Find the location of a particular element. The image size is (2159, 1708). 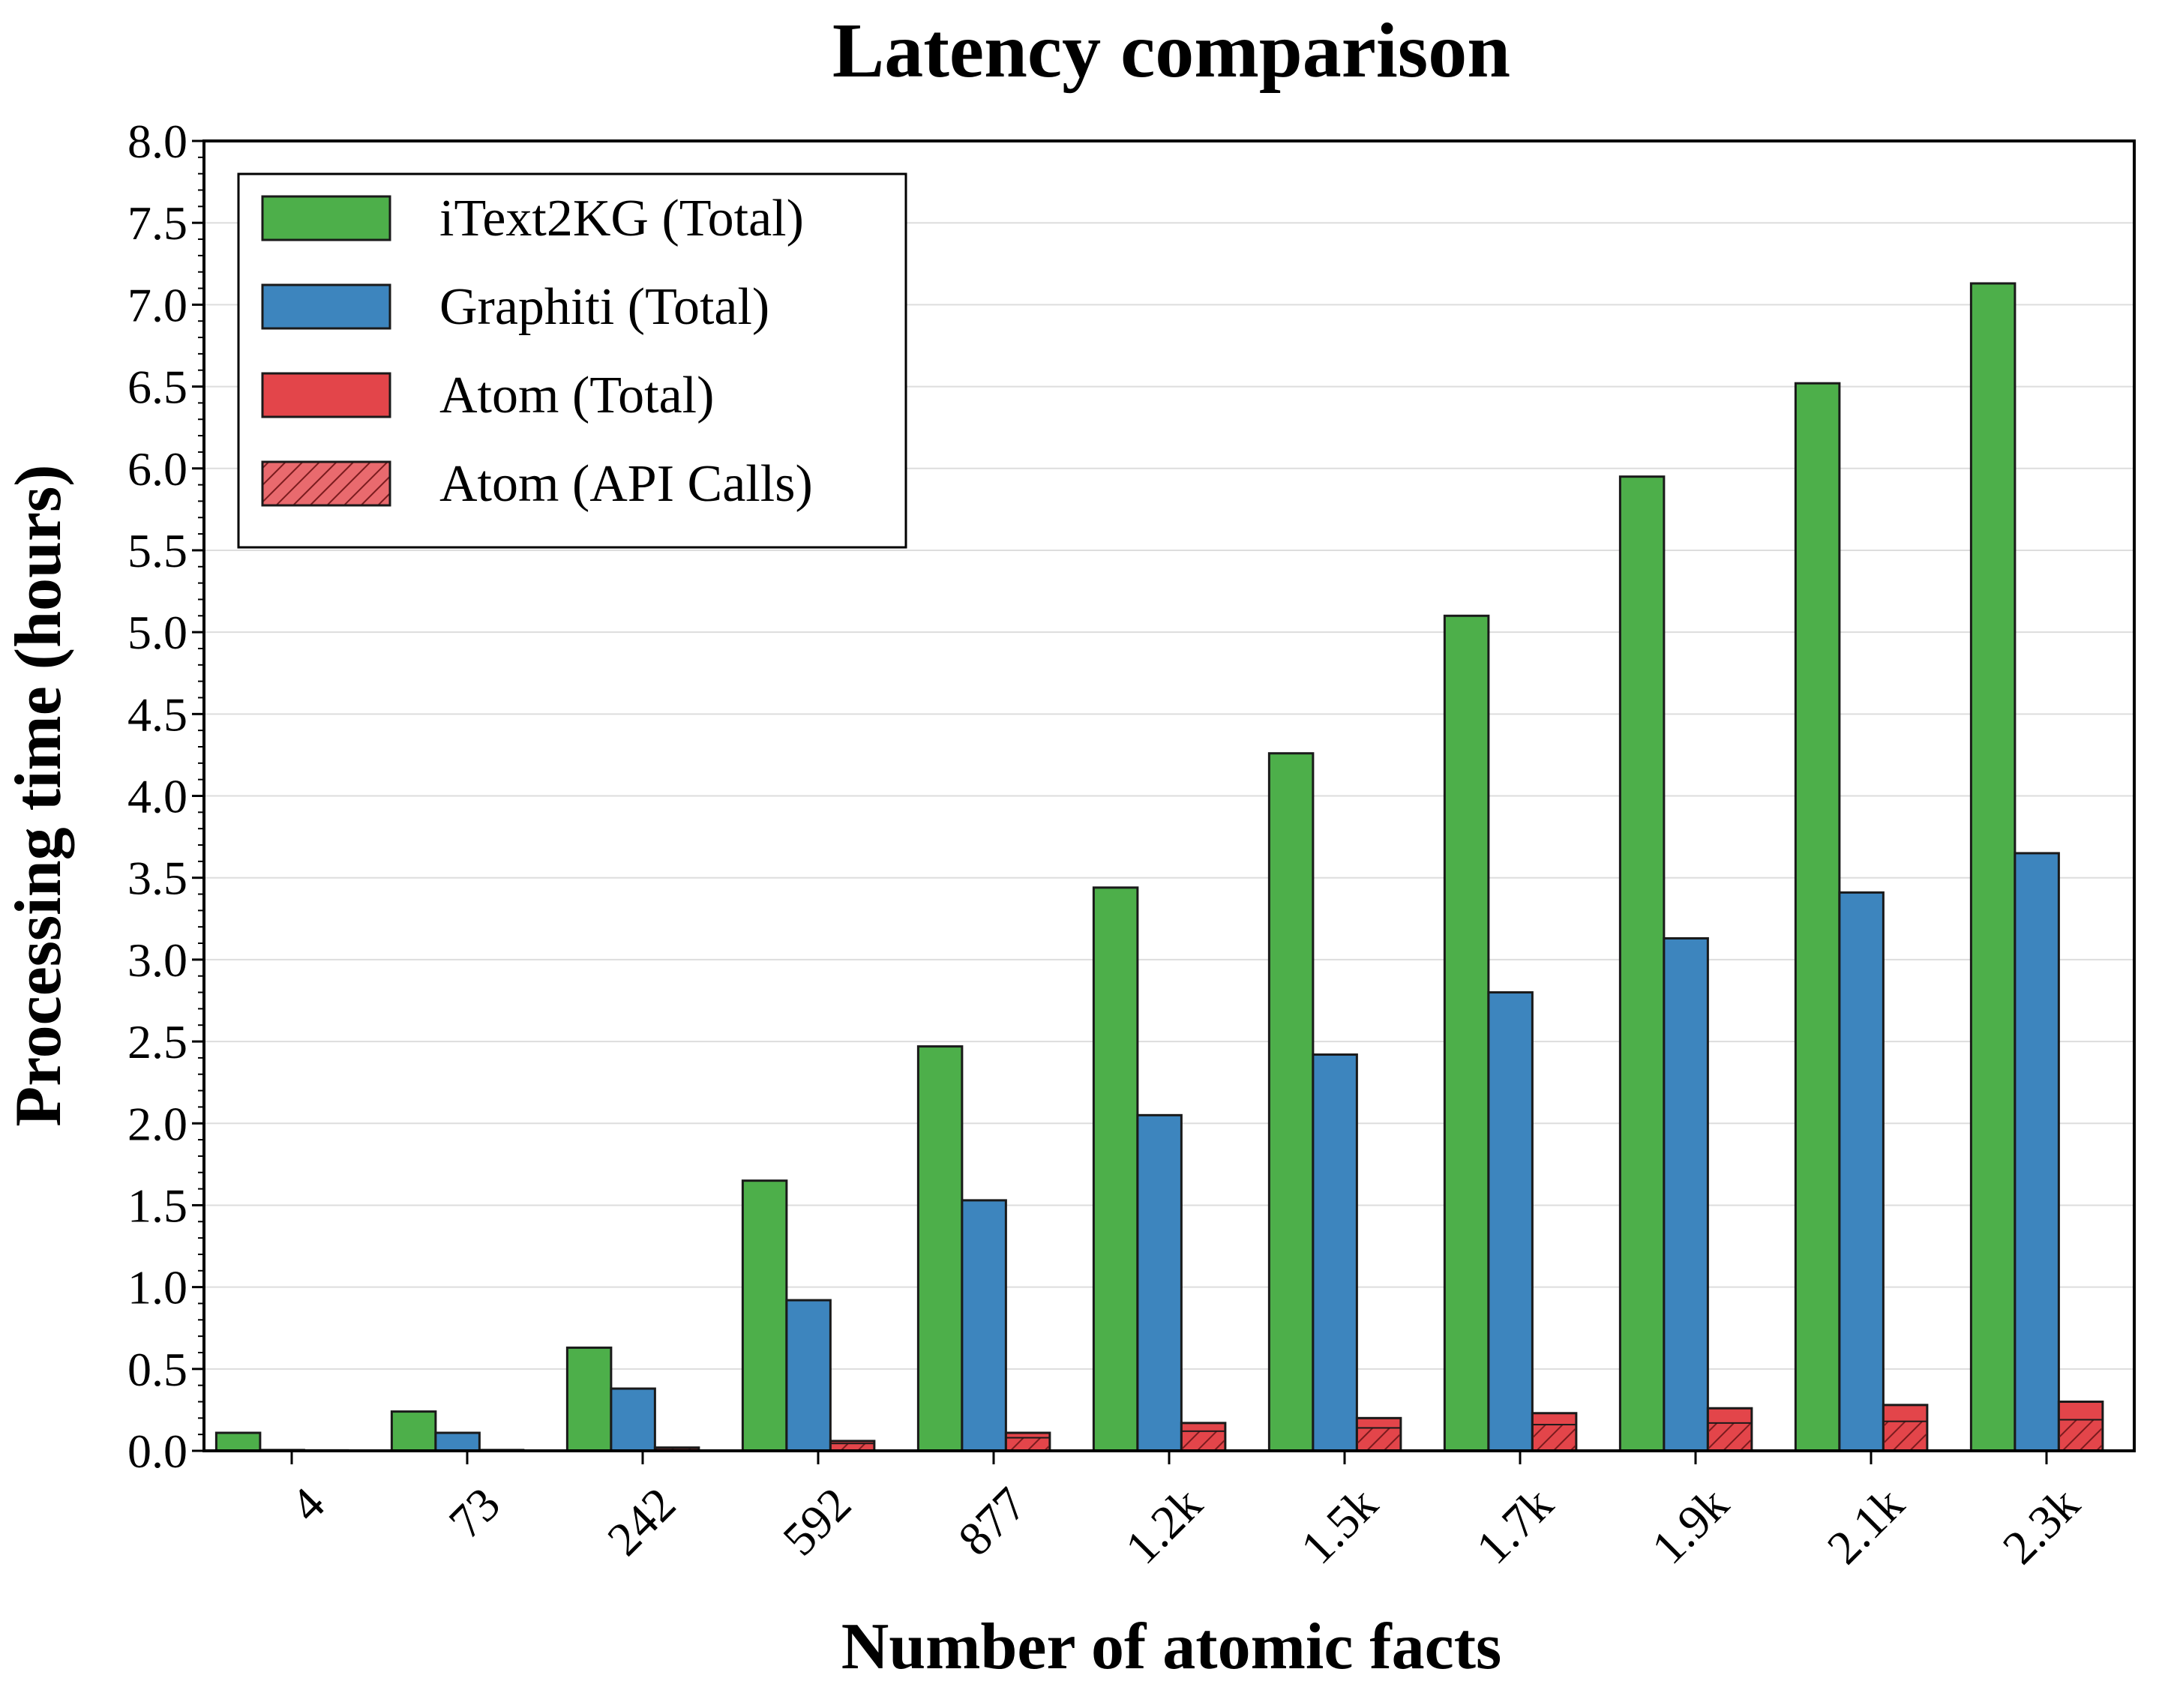

x-tick-label: 1.2k is located at coordinates (1163, 1525).